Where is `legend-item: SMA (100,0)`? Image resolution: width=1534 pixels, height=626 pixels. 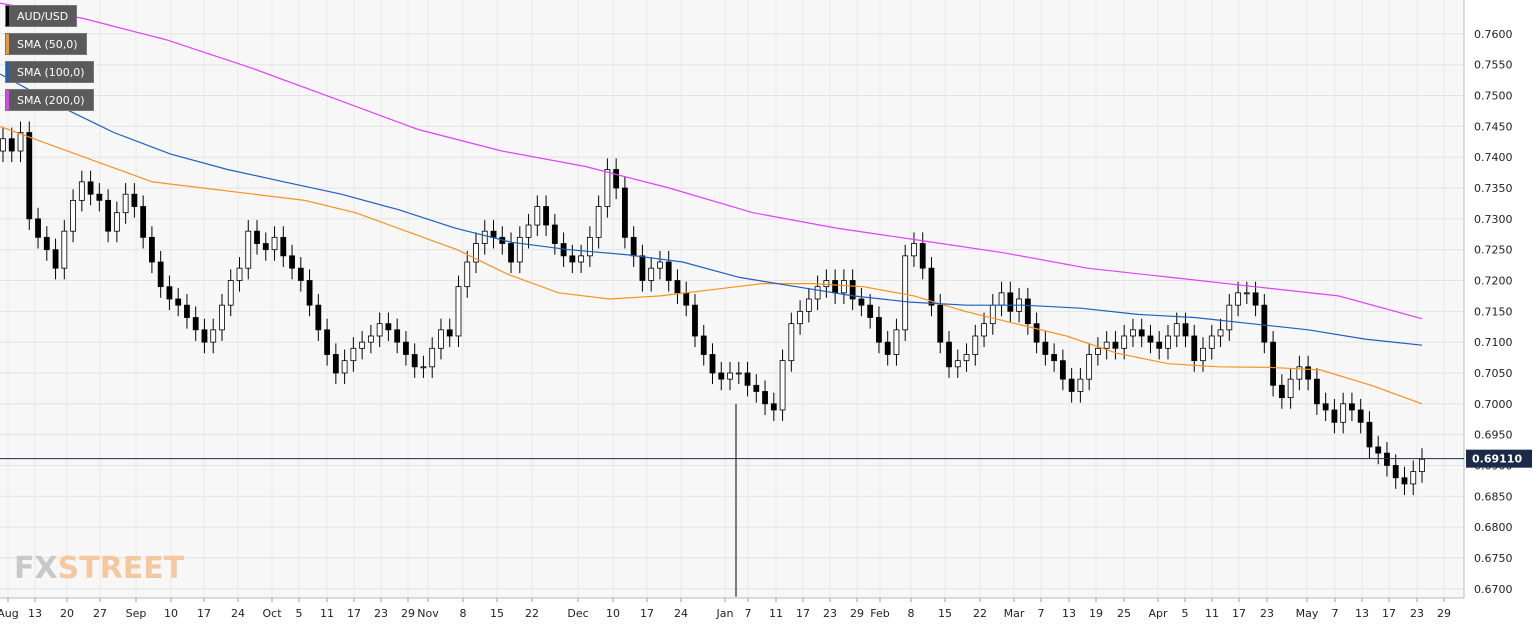 legend-item: SMA (100,0) is located at coordinates (49, 72).